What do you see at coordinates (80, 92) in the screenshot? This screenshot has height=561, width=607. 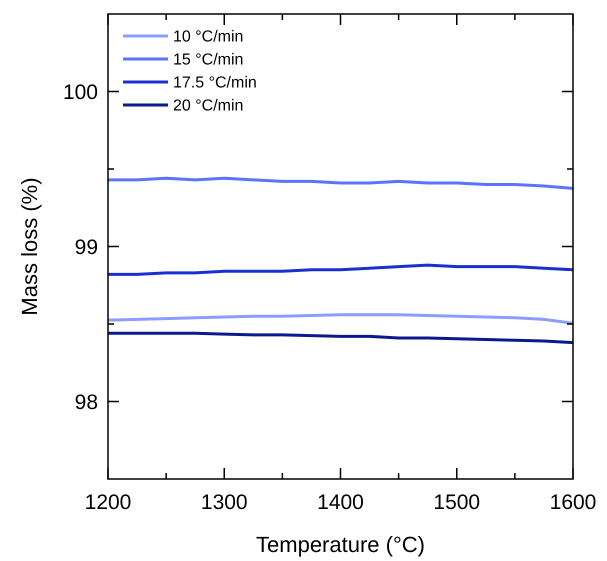 I see `y-tick-label: 100` at bounding box center [80, 92].